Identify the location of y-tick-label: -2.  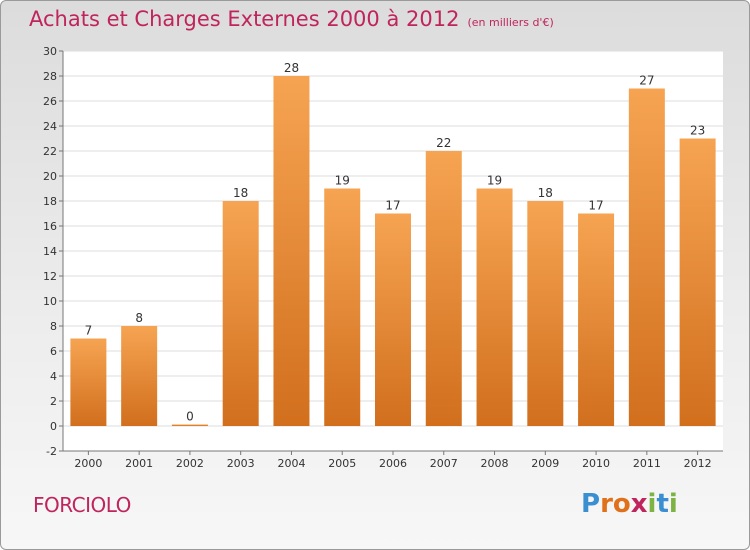
(51, 451).